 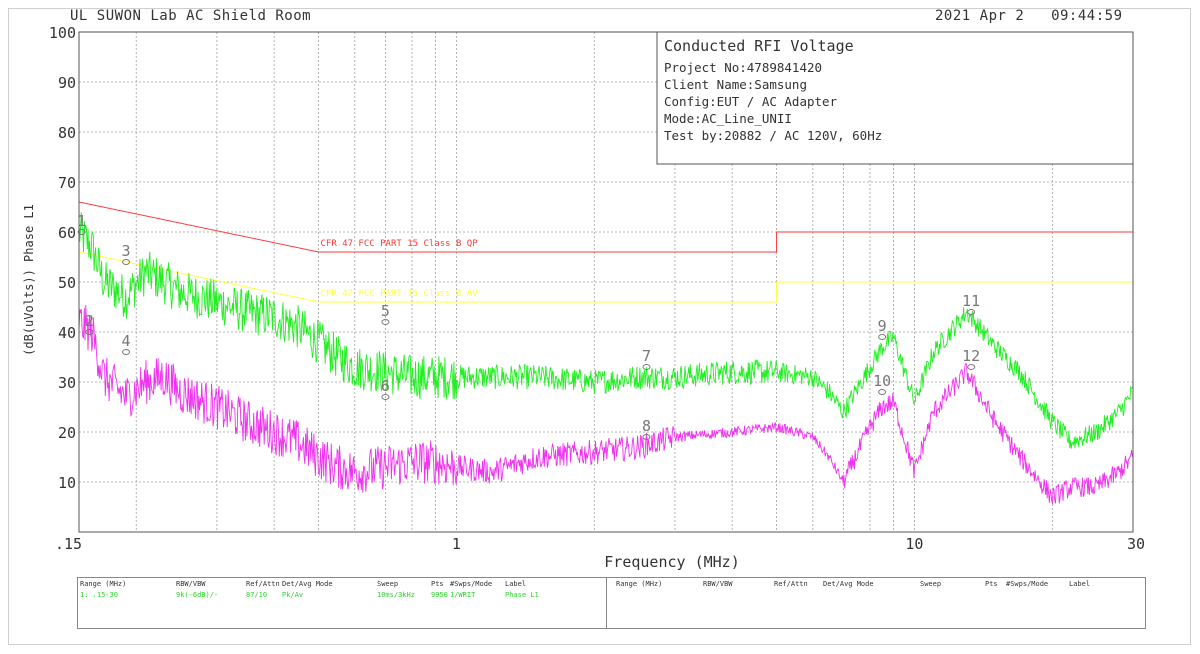 I want to click on hdr-swps-right: #Swps/Mode, so click(x=1027, y=584).